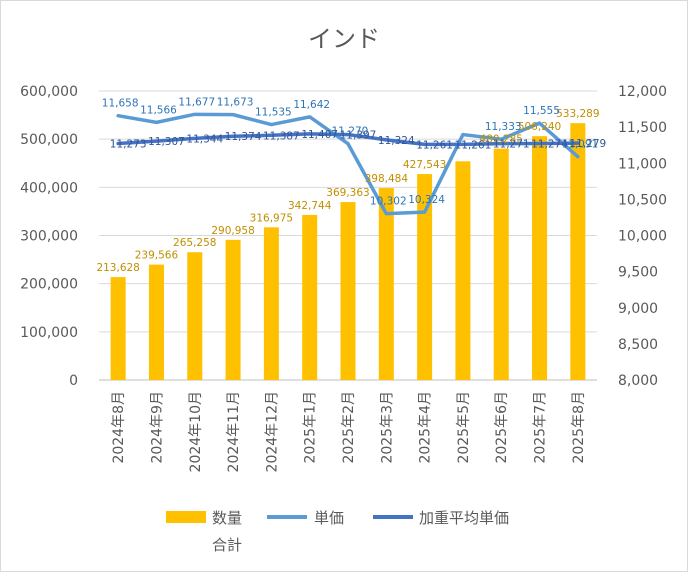  Describe the element at coordinates (73, 381) in the screenshot. I see `left-tick-label: 0` at that location.